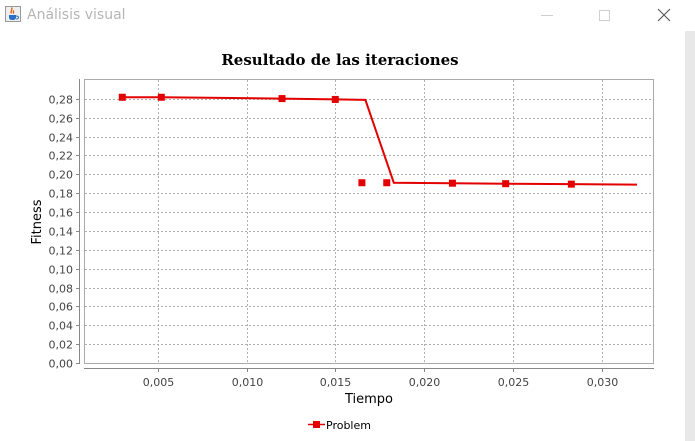 The height and width of the screenshot is (441, 695). What do you see at coordinates (37, 221) in the screenshot?
I see `y-axis-label: Fitness` at bounding box center [37, 221].